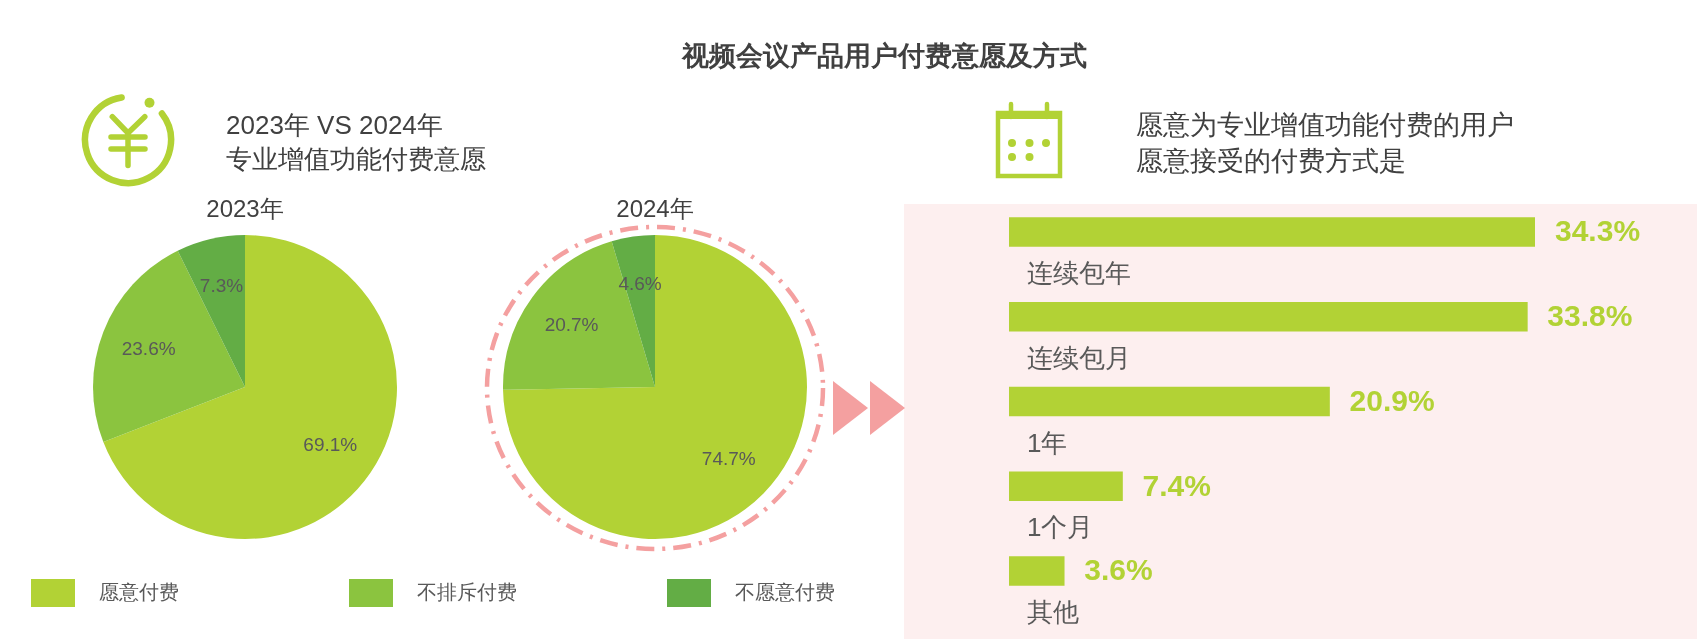 The image size is (1697, 639). Describe the element at coordinates (1590, 316) in the screenshot. I see `data-label: 33.8%` at that location.